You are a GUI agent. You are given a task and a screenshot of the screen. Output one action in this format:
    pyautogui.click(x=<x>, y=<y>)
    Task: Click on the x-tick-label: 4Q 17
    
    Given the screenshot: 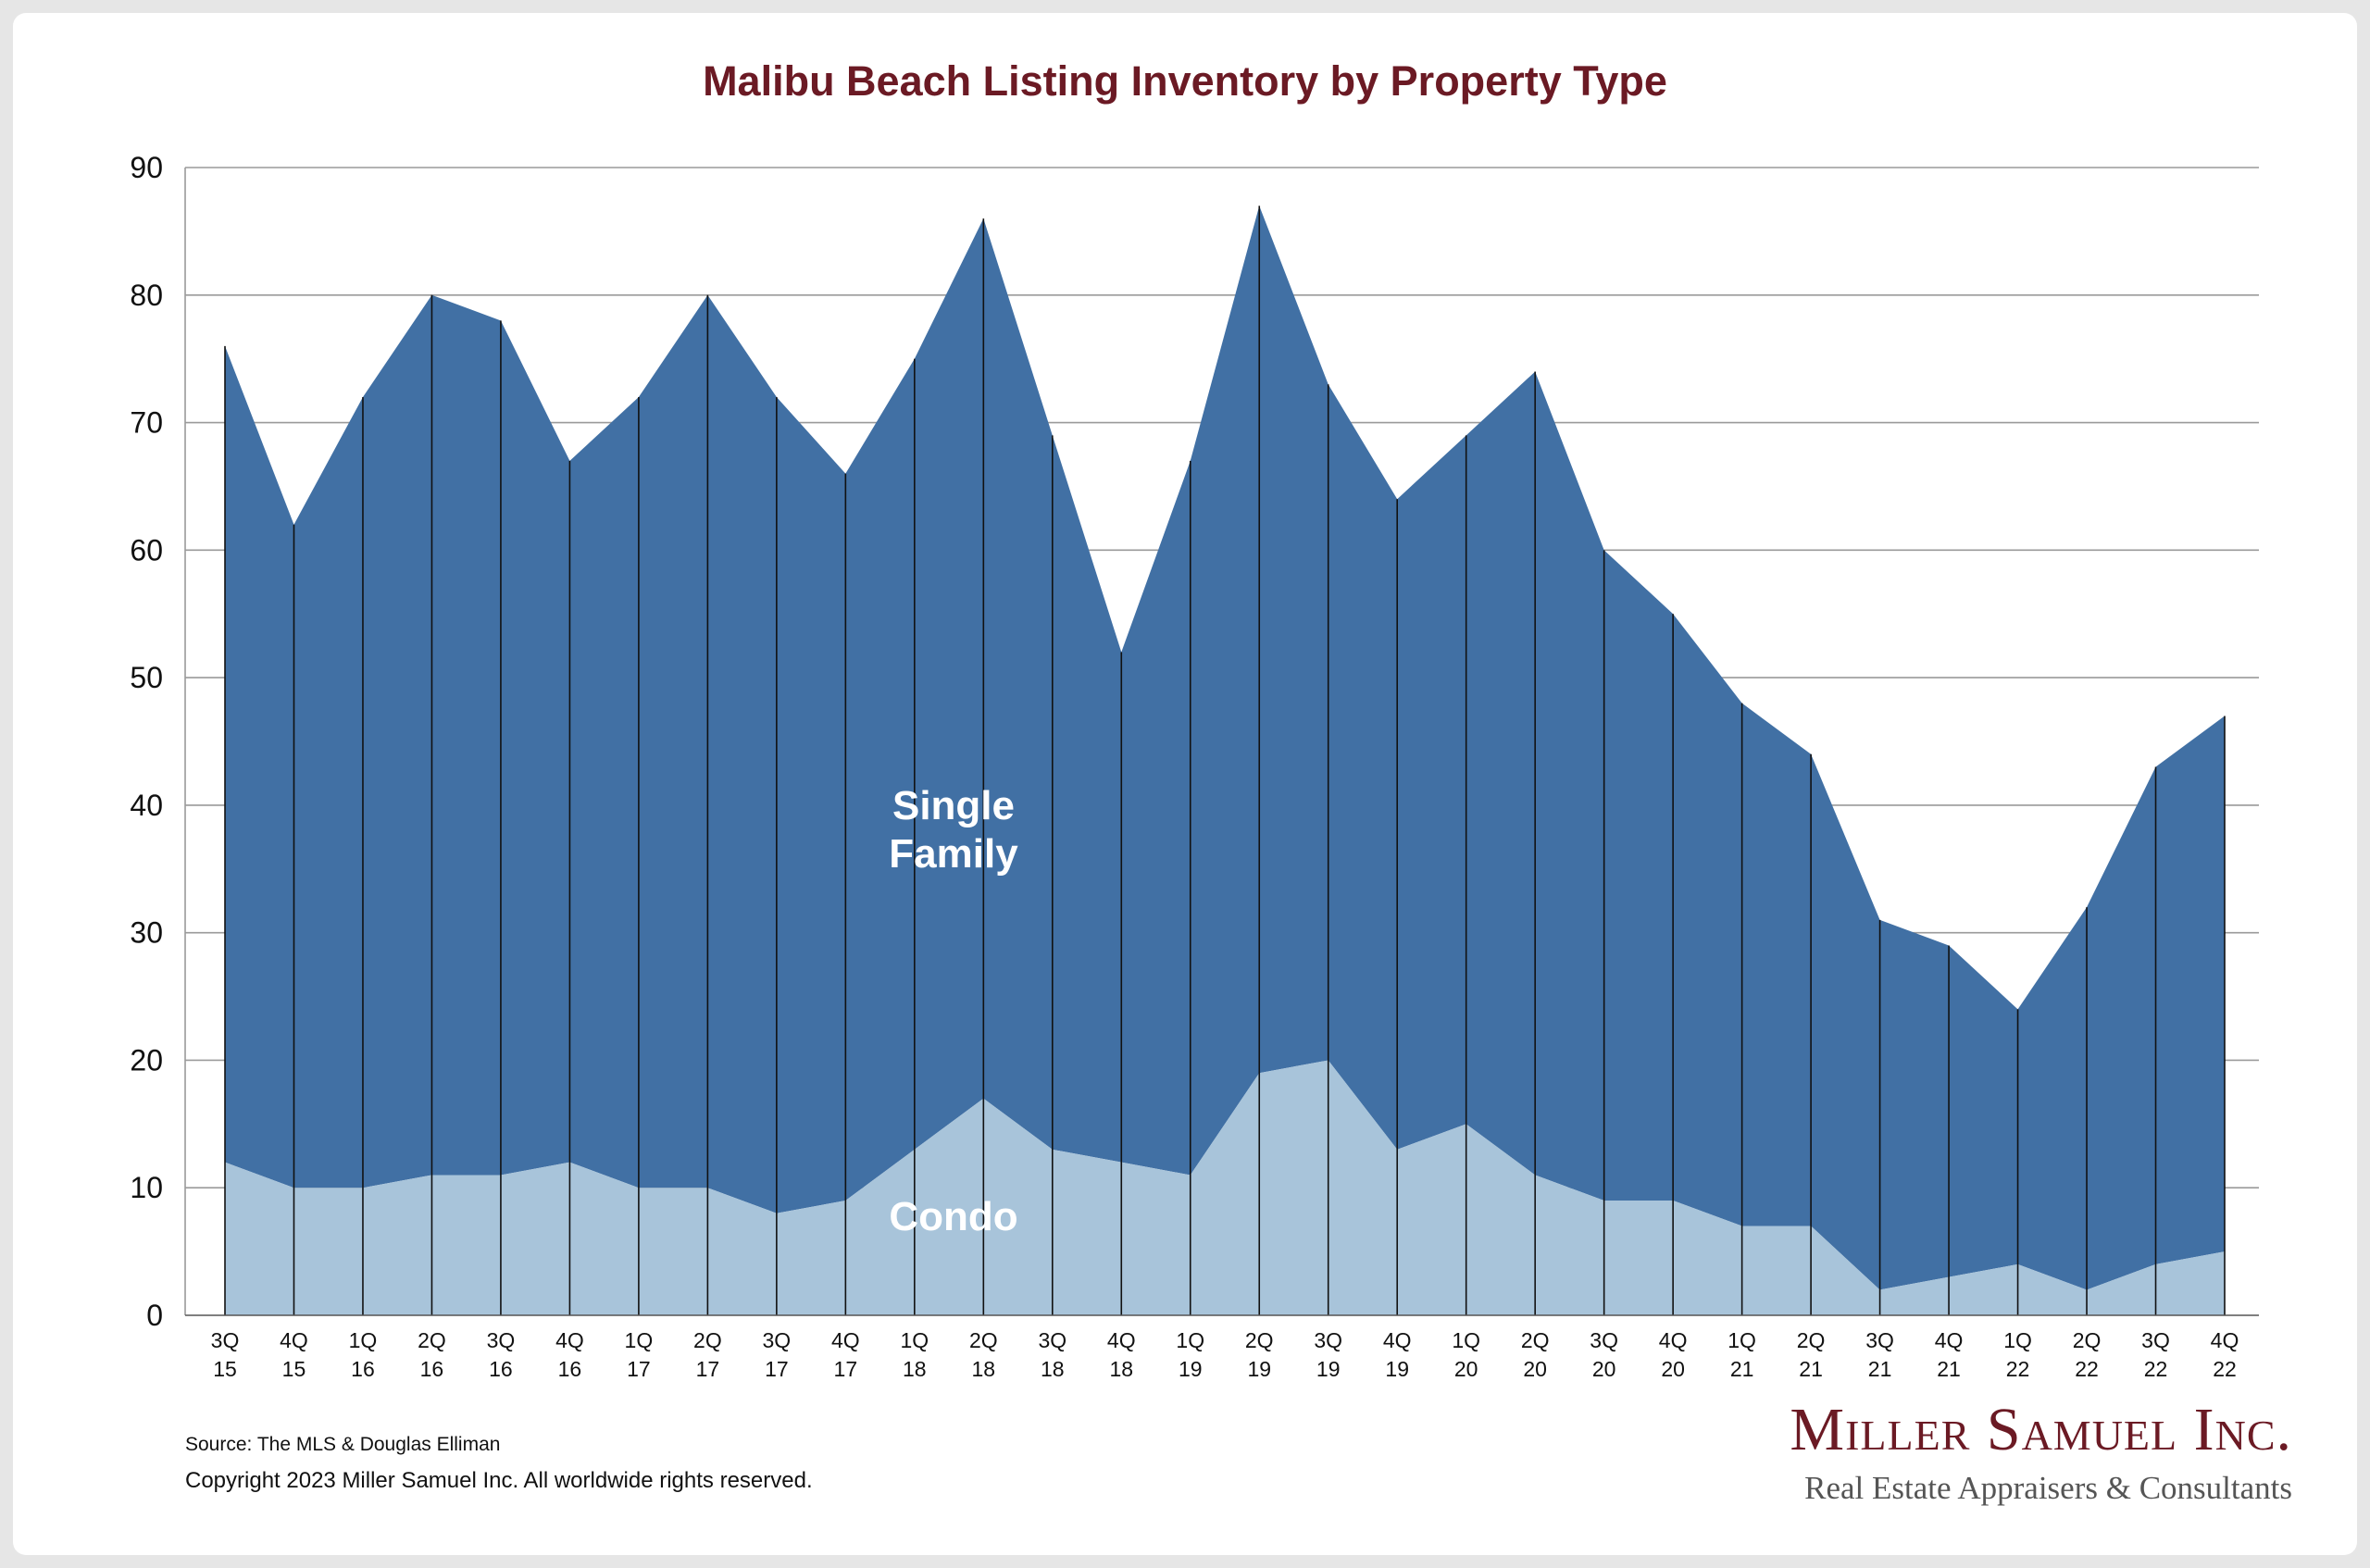 What is the action you would take?
    pyautogui.click(x=845, y=1354)
    